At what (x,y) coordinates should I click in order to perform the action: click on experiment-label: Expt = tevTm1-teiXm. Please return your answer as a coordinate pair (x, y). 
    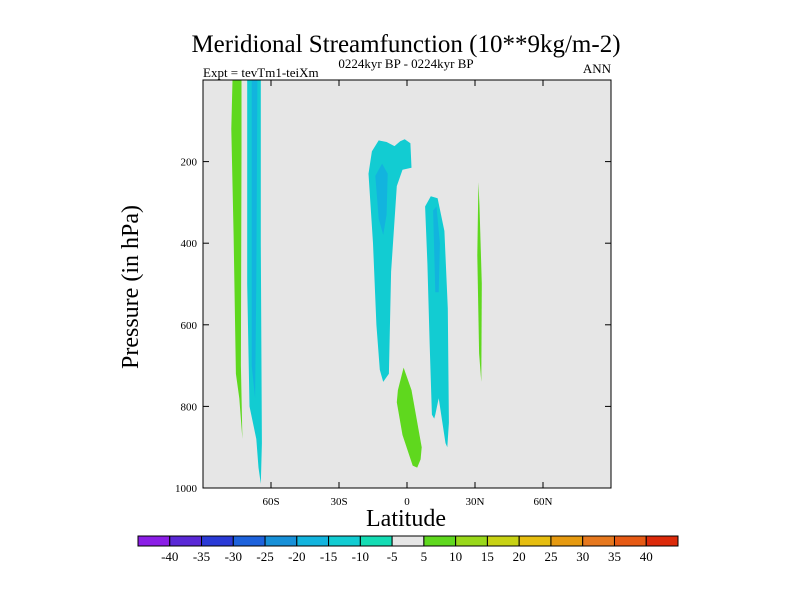
    Looking at the image, I should click on (261, 72).